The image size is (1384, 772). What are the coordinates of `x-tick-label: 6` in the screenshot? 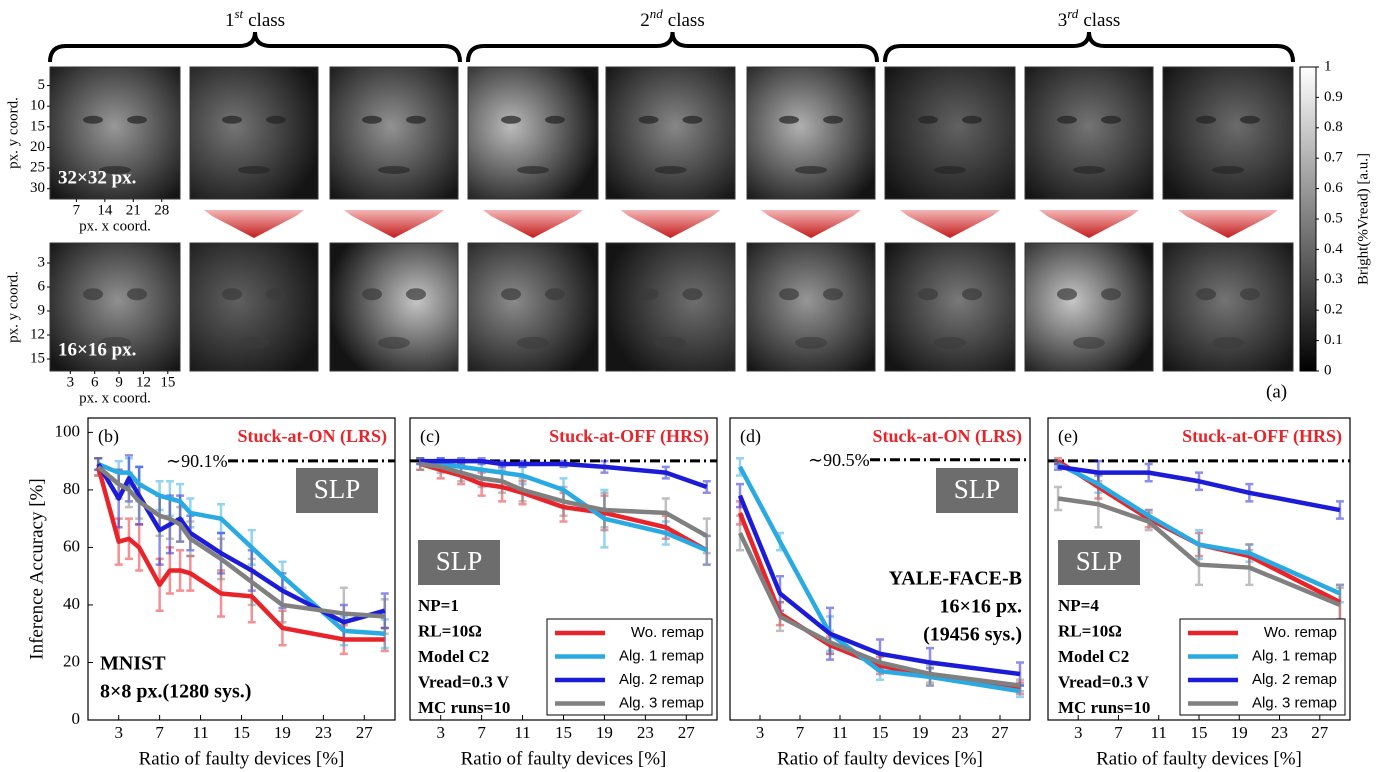 It's located at (95, 382).